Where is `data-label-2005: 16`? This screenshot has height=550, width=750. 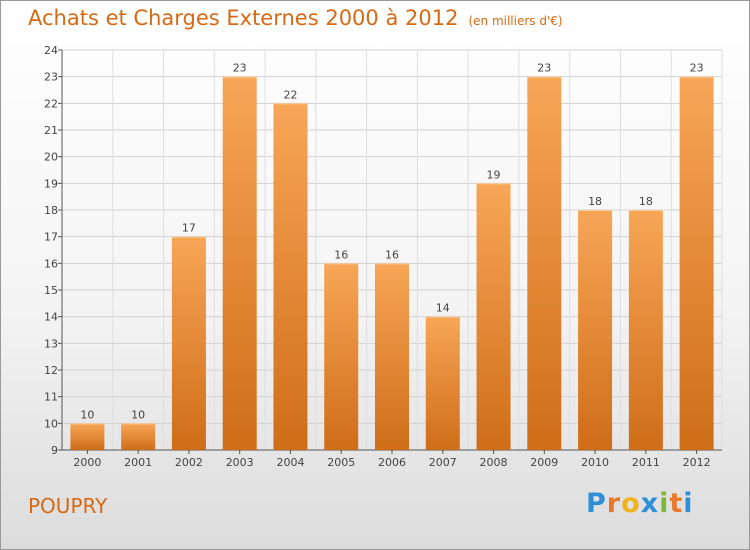
data-label-2005: 16 is located at coordinates (341, 254).